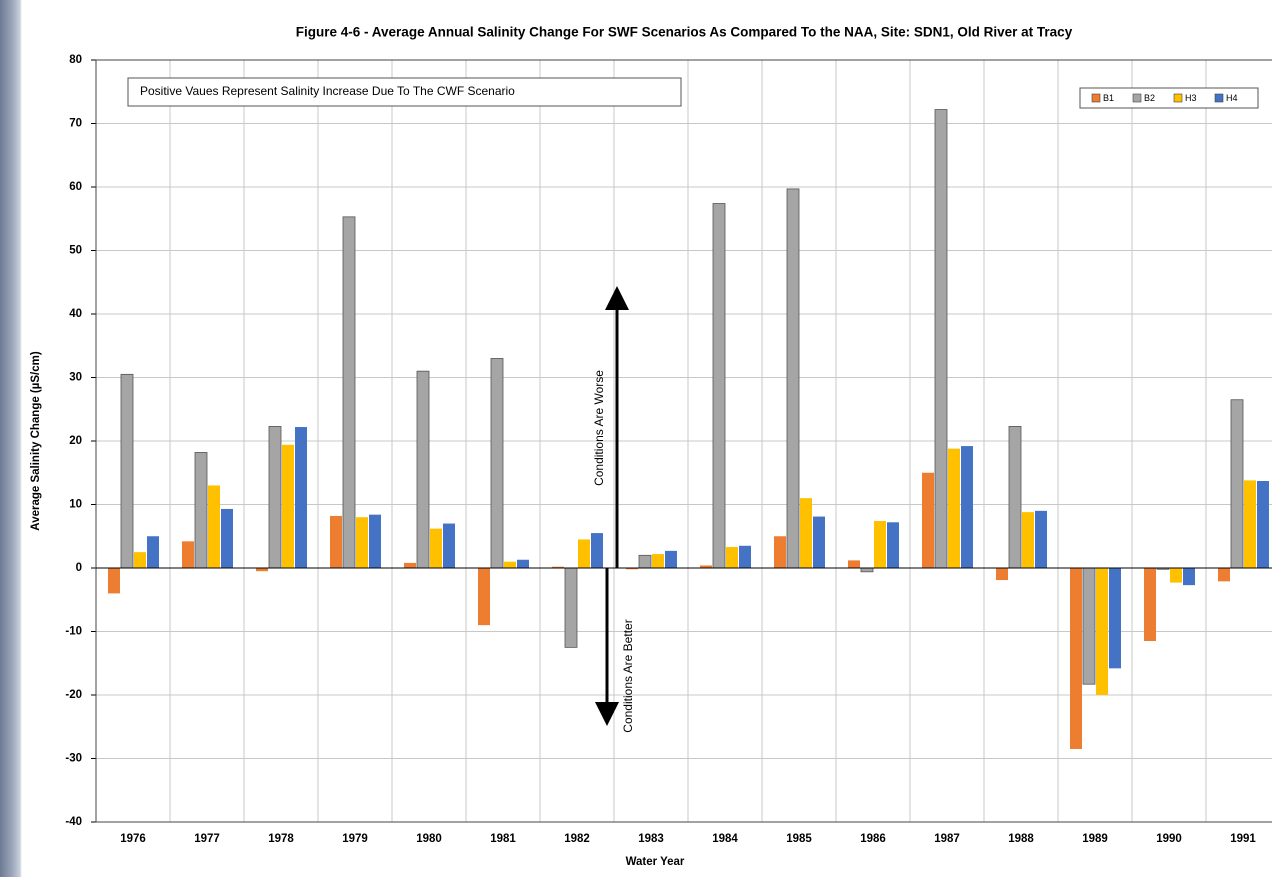  What do you see at coordinates (36, 441) in the screenshot?
I see `y-axis-label: Average Salinity Change (µS/cm)` at bounding box center [36, 441].